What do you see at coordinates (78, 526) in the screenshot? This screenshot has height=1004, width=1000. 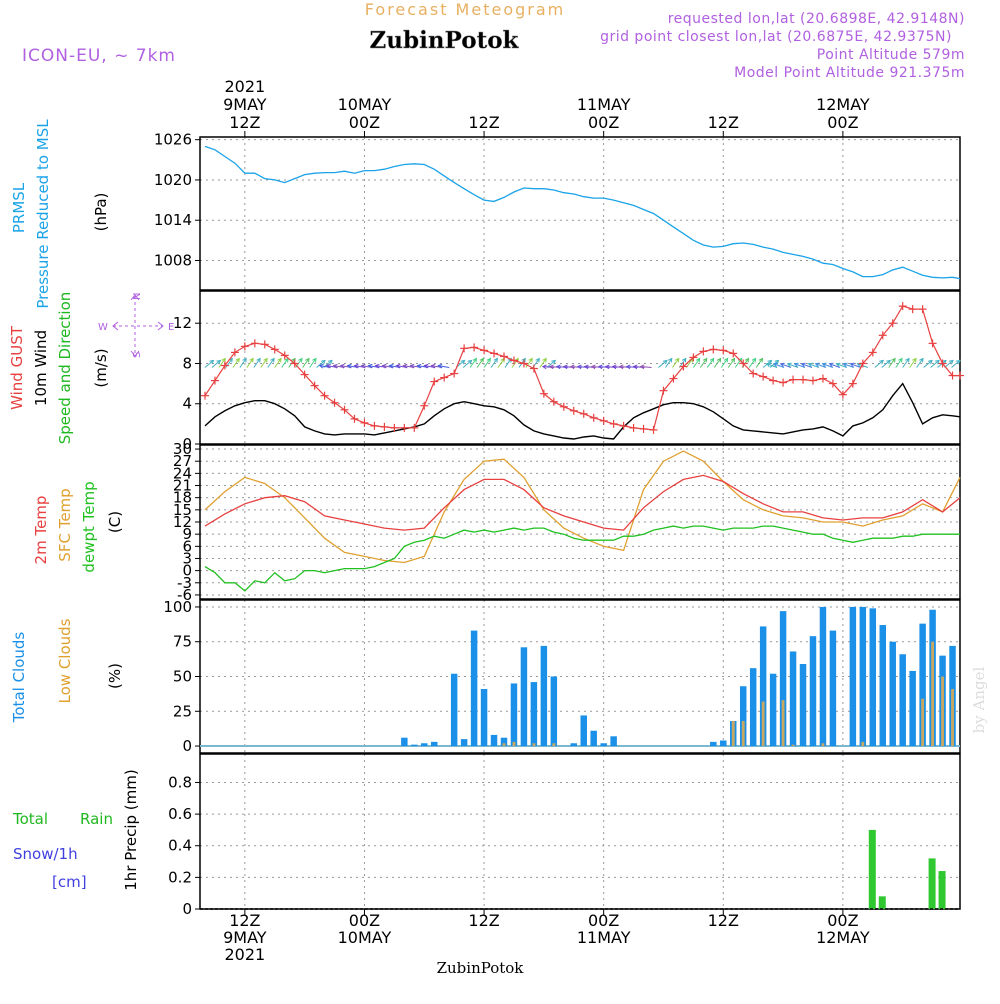 I see `temperature-panel: 2m Temp SFC Temp dewpt Temp (C)` at bounding box center [78, 526].